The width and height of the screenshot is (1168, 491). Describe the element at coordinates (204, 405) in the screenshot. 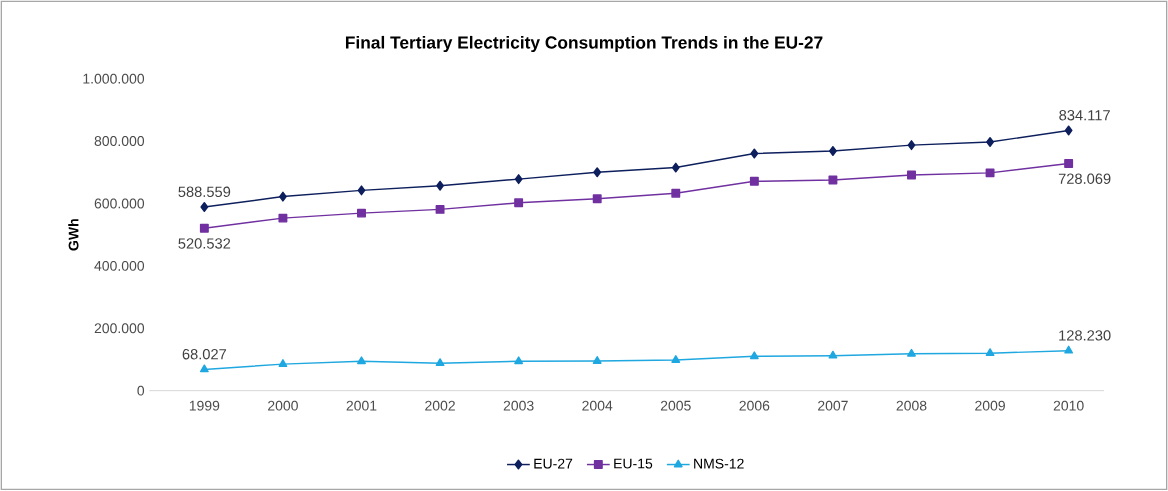

I see `x-tick-label: 1999` at that location.